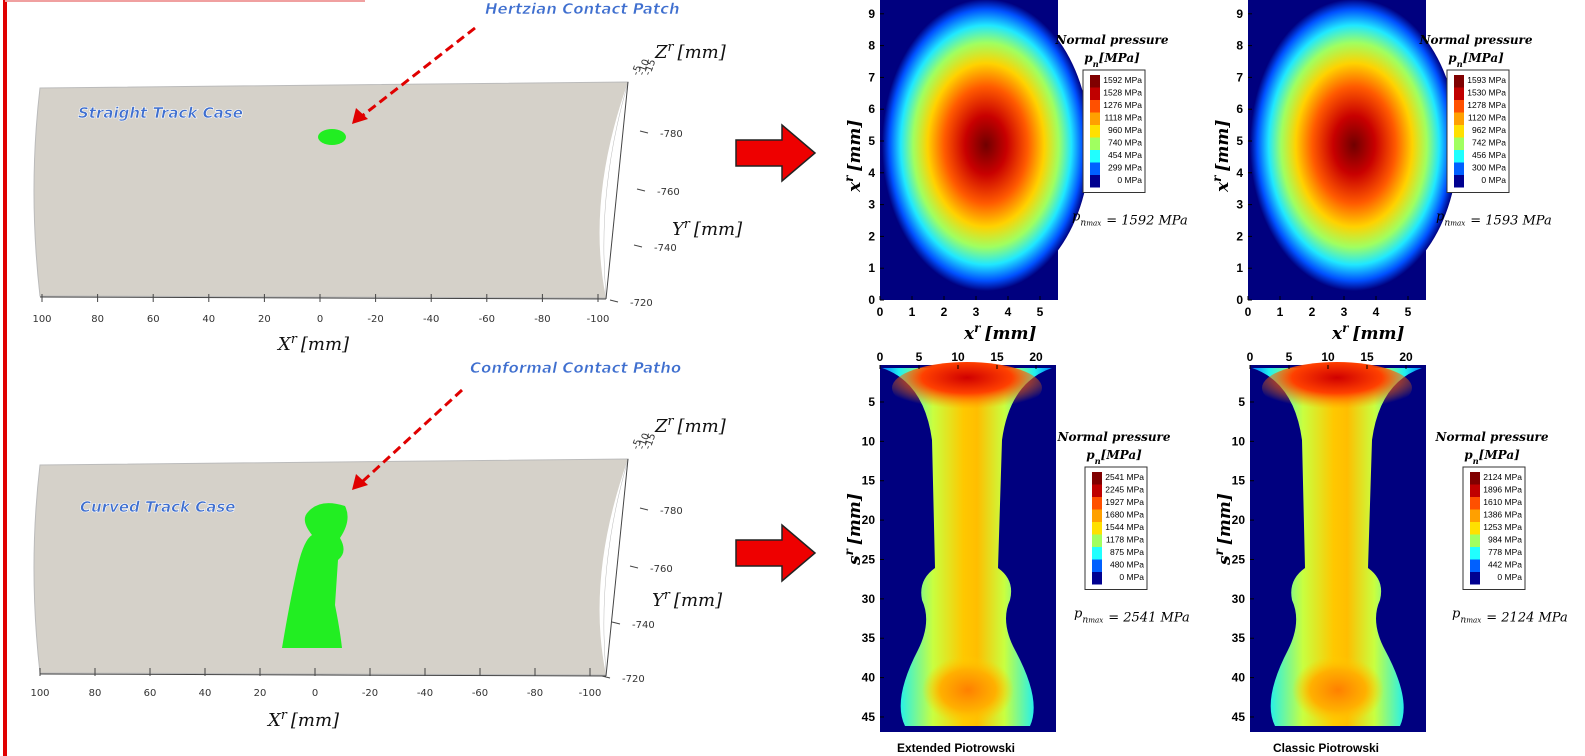  Describe the element at coordinates (370, 693) in the screenshot. I see `x-tick-label: -20` at that location.